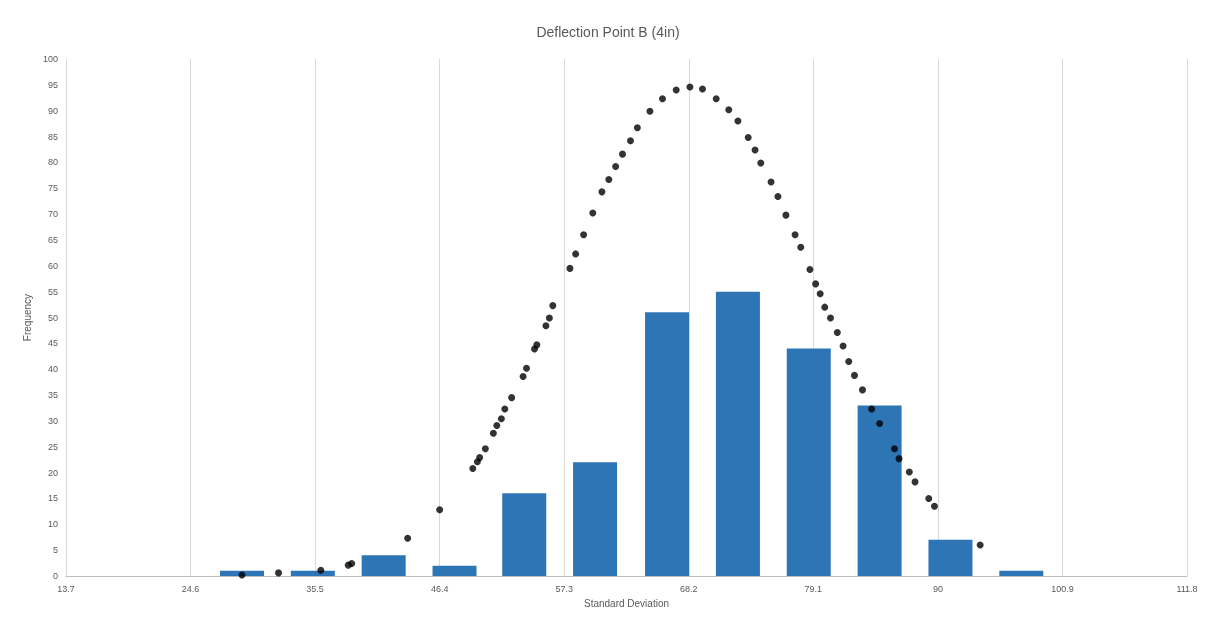 The width and height of the screenshot is (1216, 640). What do you see at coordinates (52, 369) in the screenshot?
I see `y-tick-label: 40` at bounding box center [52, 369].